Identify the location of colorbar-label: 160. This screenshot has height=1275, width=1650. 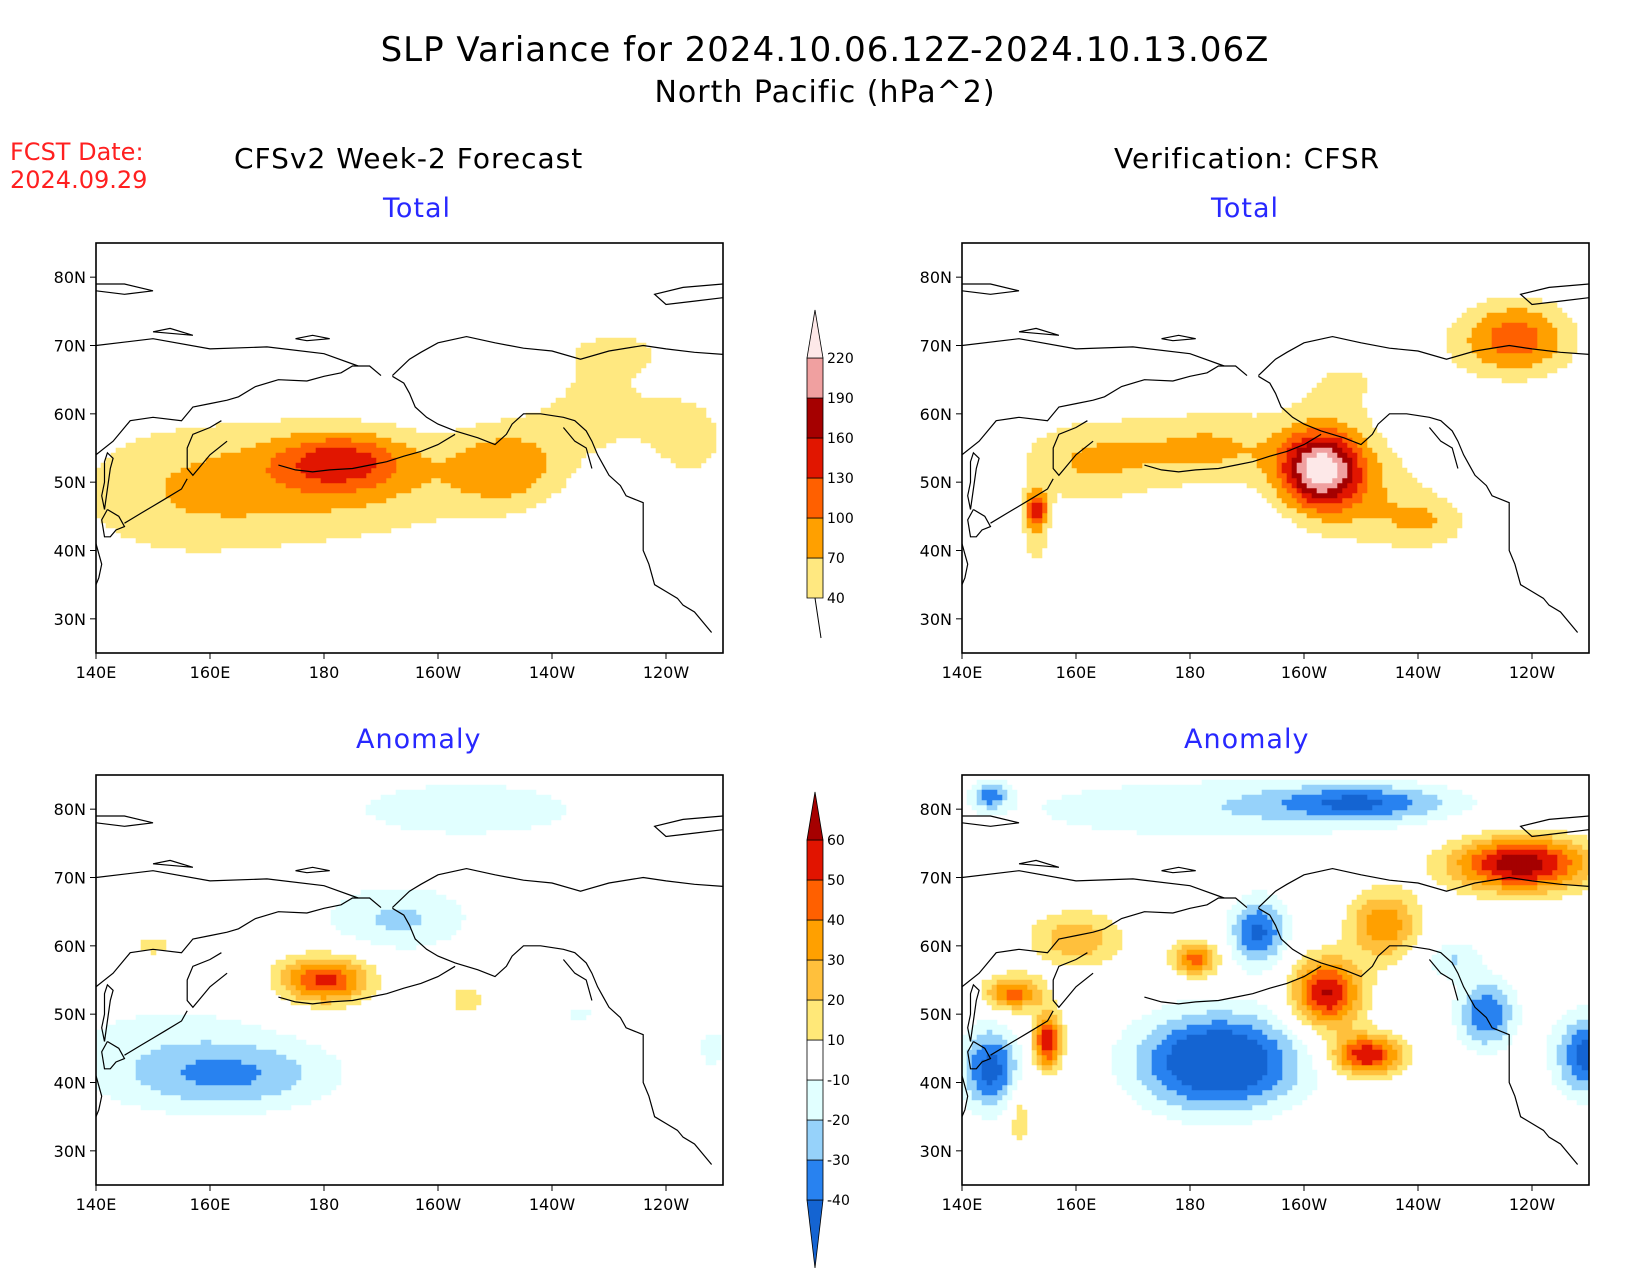
(840, 439).